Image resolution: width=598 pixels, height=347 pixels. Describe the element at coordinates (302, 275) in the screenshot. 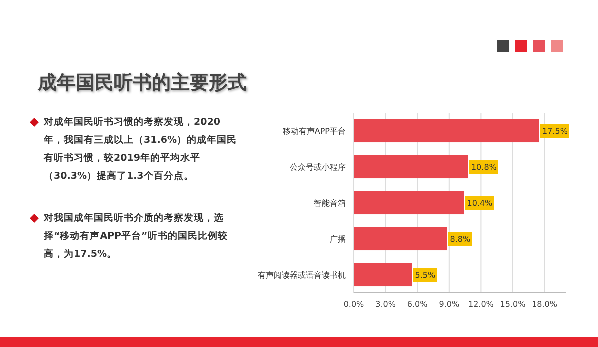

I see `y-tick-label: 有声阅读器或语音读书机` at that location.